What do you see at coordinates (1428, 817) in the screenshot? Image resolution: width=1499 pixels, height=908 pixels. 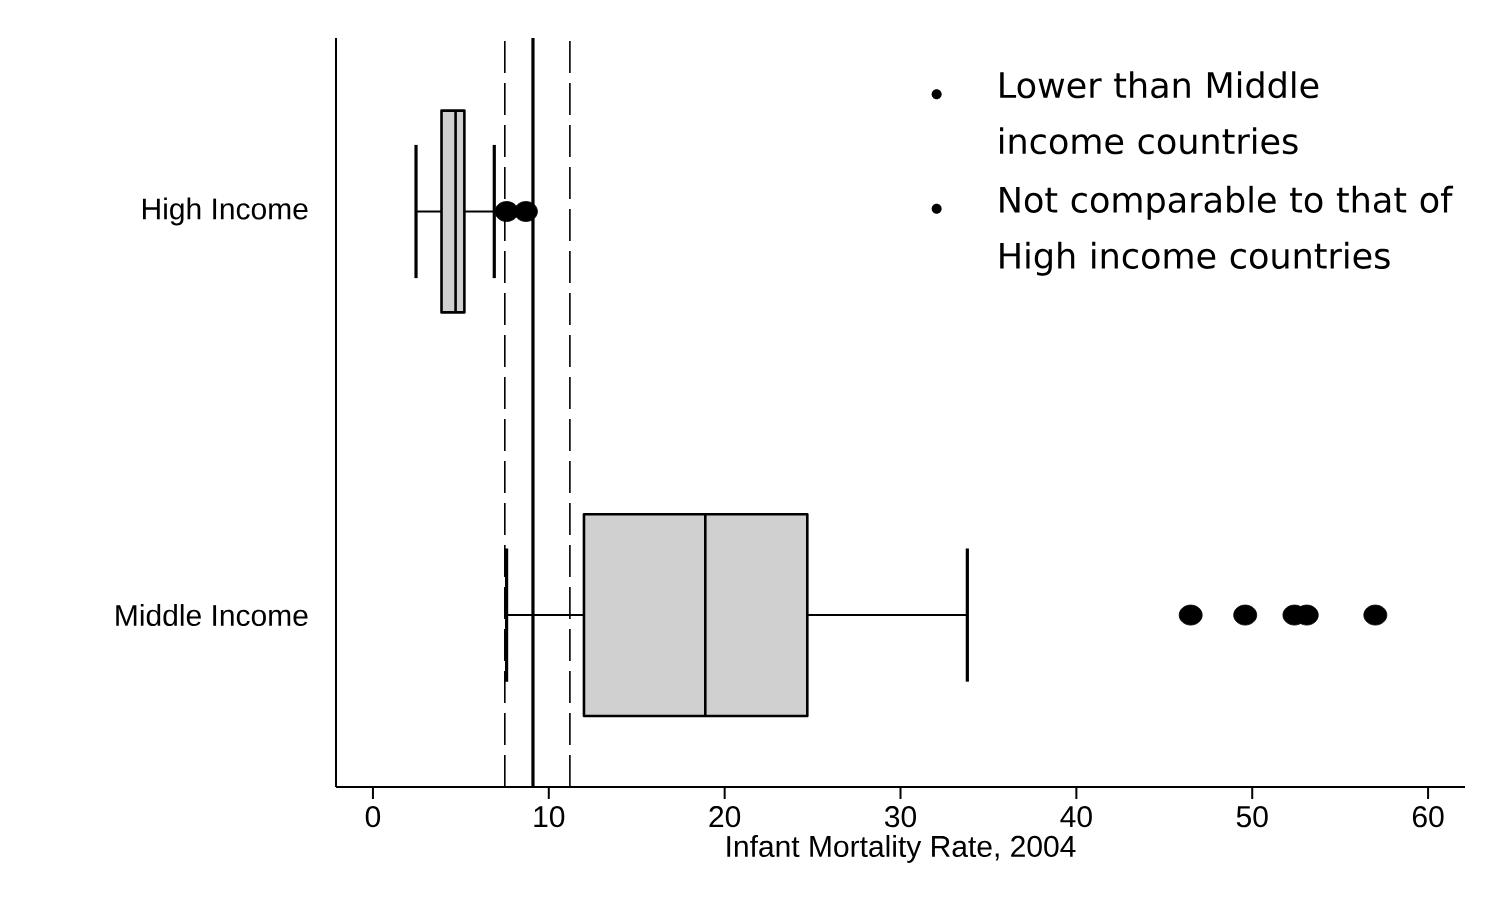 I see `x-tick-label: 60` at bounding box center [1428, 817].